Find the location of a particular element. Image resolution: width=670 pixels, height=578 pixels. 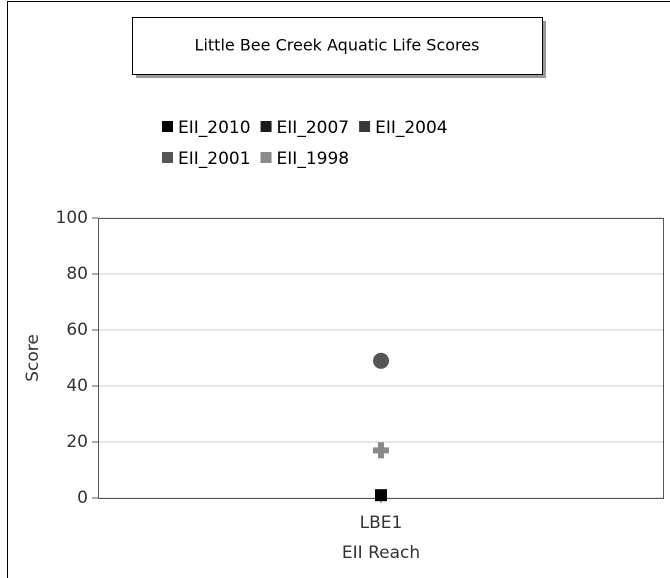

title-box is located at coordinates (337, 46).